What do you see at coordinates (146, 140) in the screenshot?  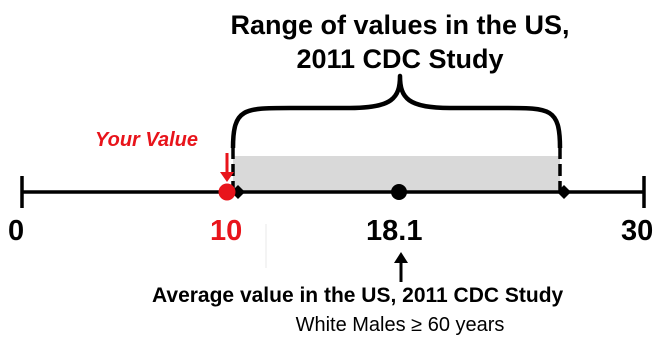 I see `your-value-label: Your Value` at bounding box center [146, 140].